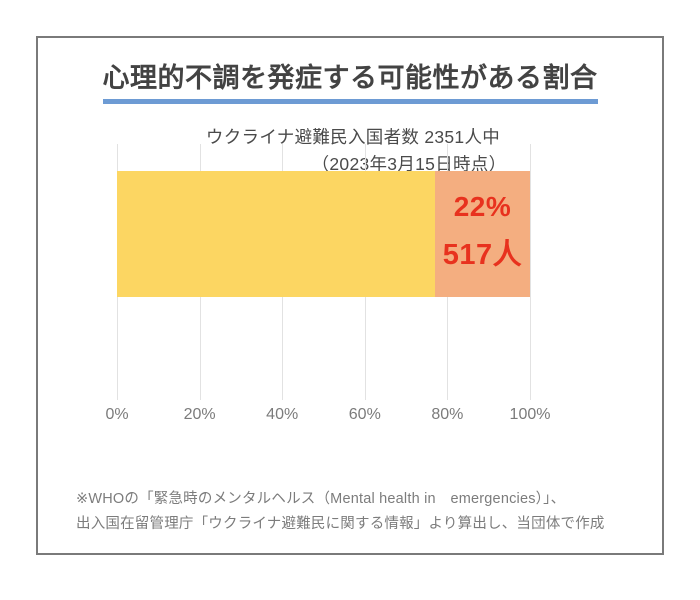  I want to click on bar-segment-highlight: 22% 517人, so click(482, 234).